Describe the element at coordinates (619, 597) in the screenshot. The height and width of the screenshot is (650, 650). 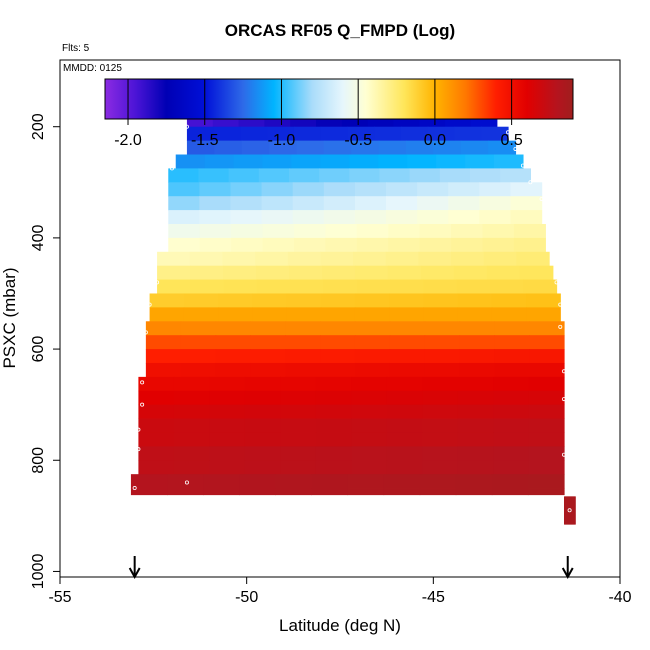
I see `x-tick-label: -40` at that location.